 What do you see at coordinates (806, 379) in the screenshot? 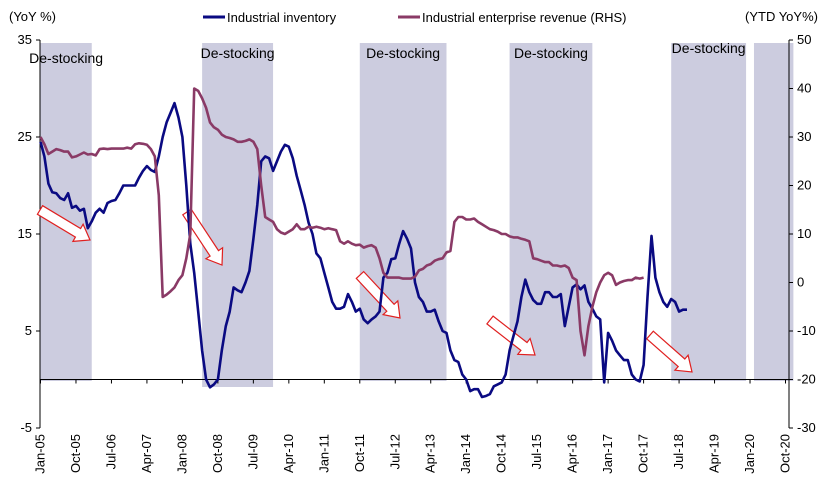
I see `right-tick-label: -20` at bounding box center [806, 379].